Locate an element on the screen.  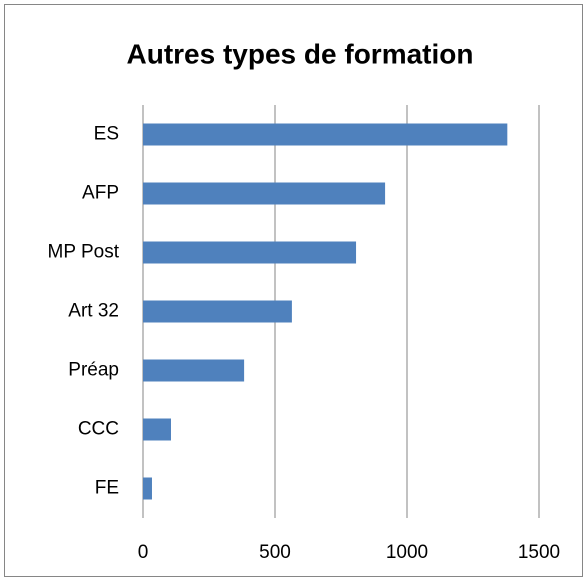
y-tick-label: Préap is located at coordinates (93, 370).